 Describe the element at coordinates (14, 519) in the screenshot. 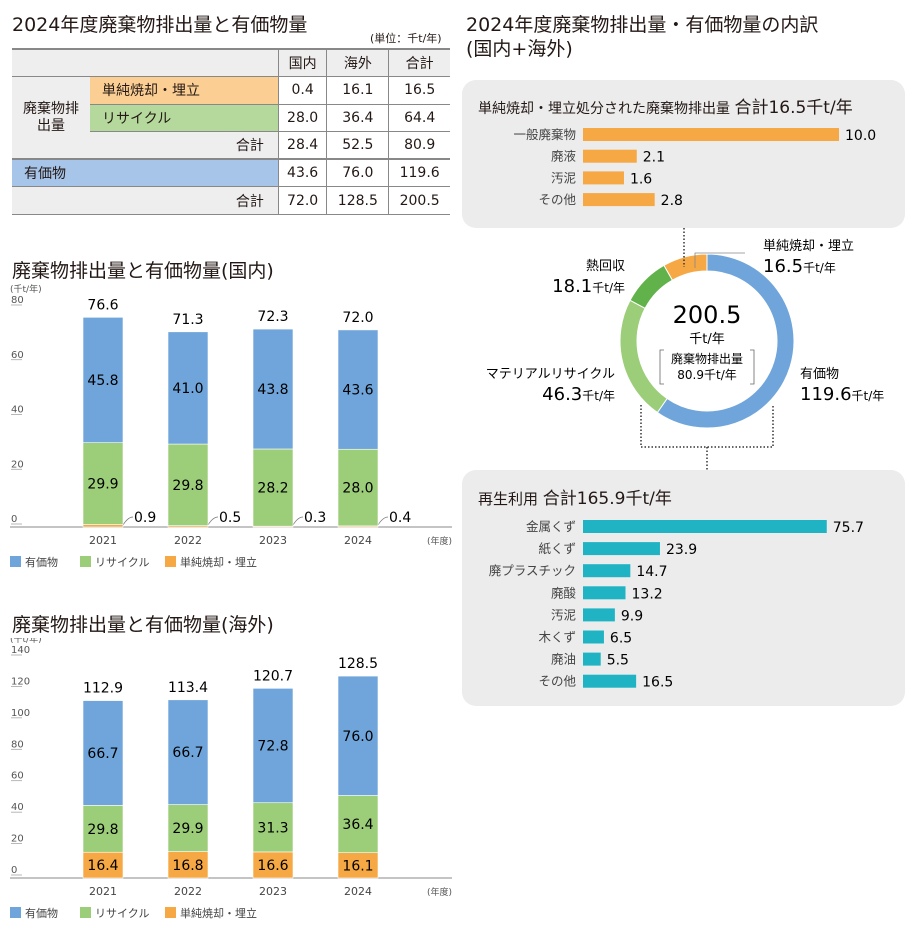

I see `y-tick-label: 0` at that location.